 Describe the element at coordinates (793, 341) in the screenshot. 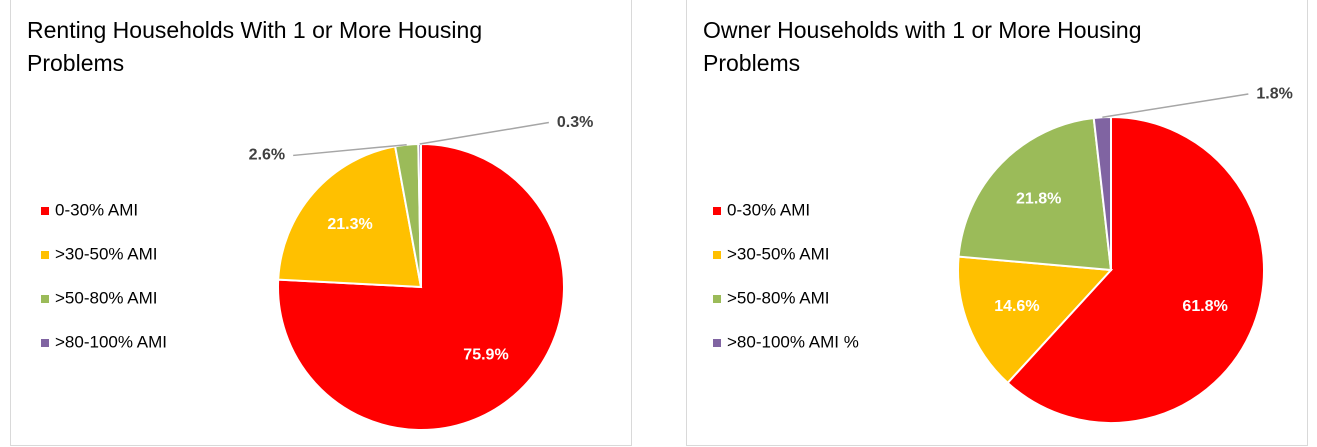

I see `legend-label: >80-100% AMI %` at that location.